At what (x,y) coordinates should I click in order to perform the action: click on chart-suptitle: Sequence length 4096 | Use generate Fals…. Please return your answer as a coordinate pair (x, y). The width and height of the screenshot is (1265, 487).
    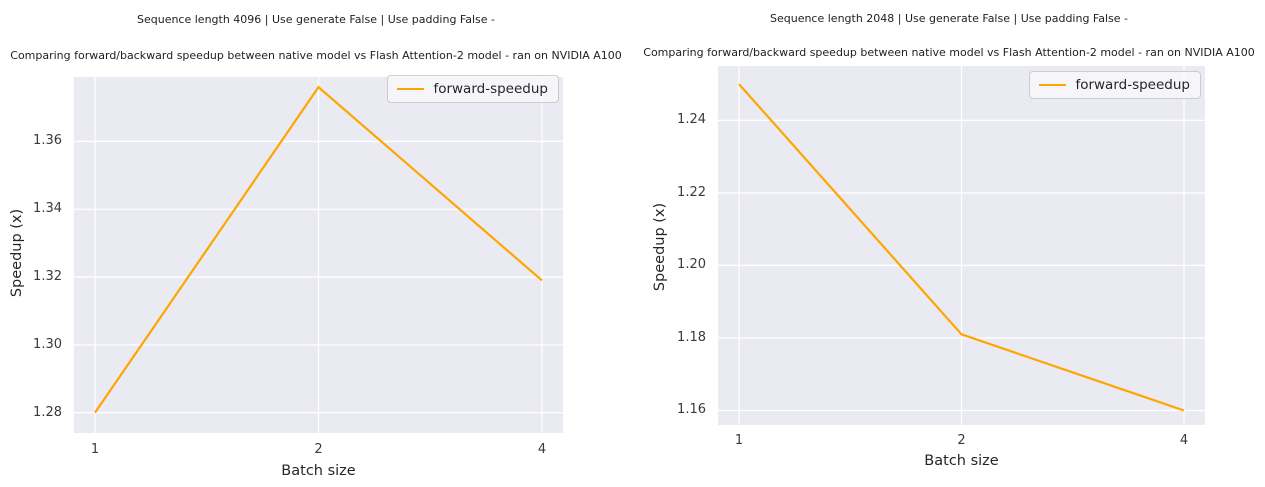
    Looking at the image, I should click on (316, 19).